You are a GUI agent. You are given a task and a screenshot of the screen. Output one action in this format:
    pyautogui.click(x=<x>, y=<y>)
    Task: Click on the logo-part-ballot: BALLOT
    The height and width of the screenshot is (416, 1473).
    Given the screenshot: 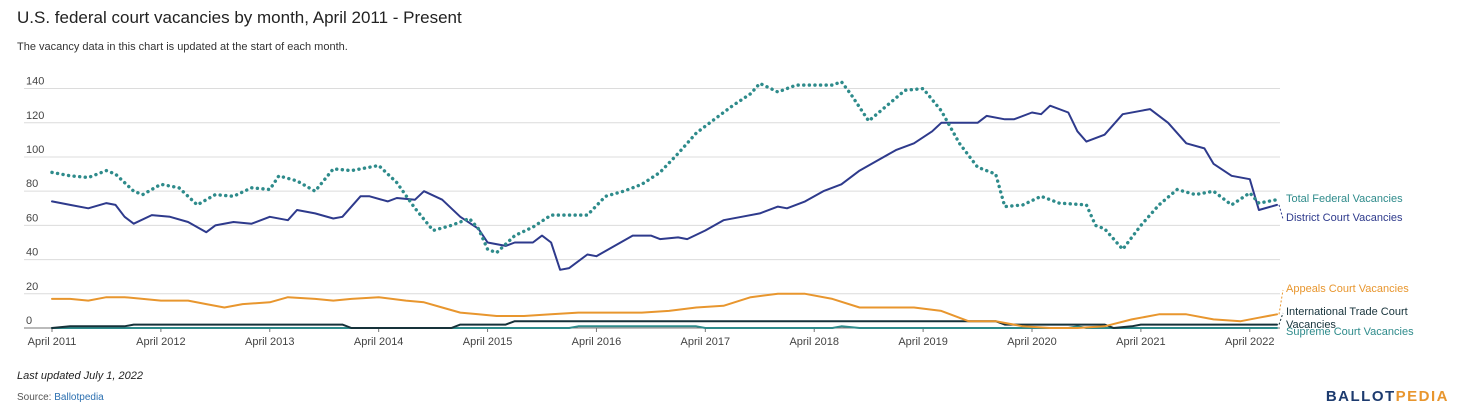 What is the action you would take?
    pyautogui.click(x=1360, y=396)
    